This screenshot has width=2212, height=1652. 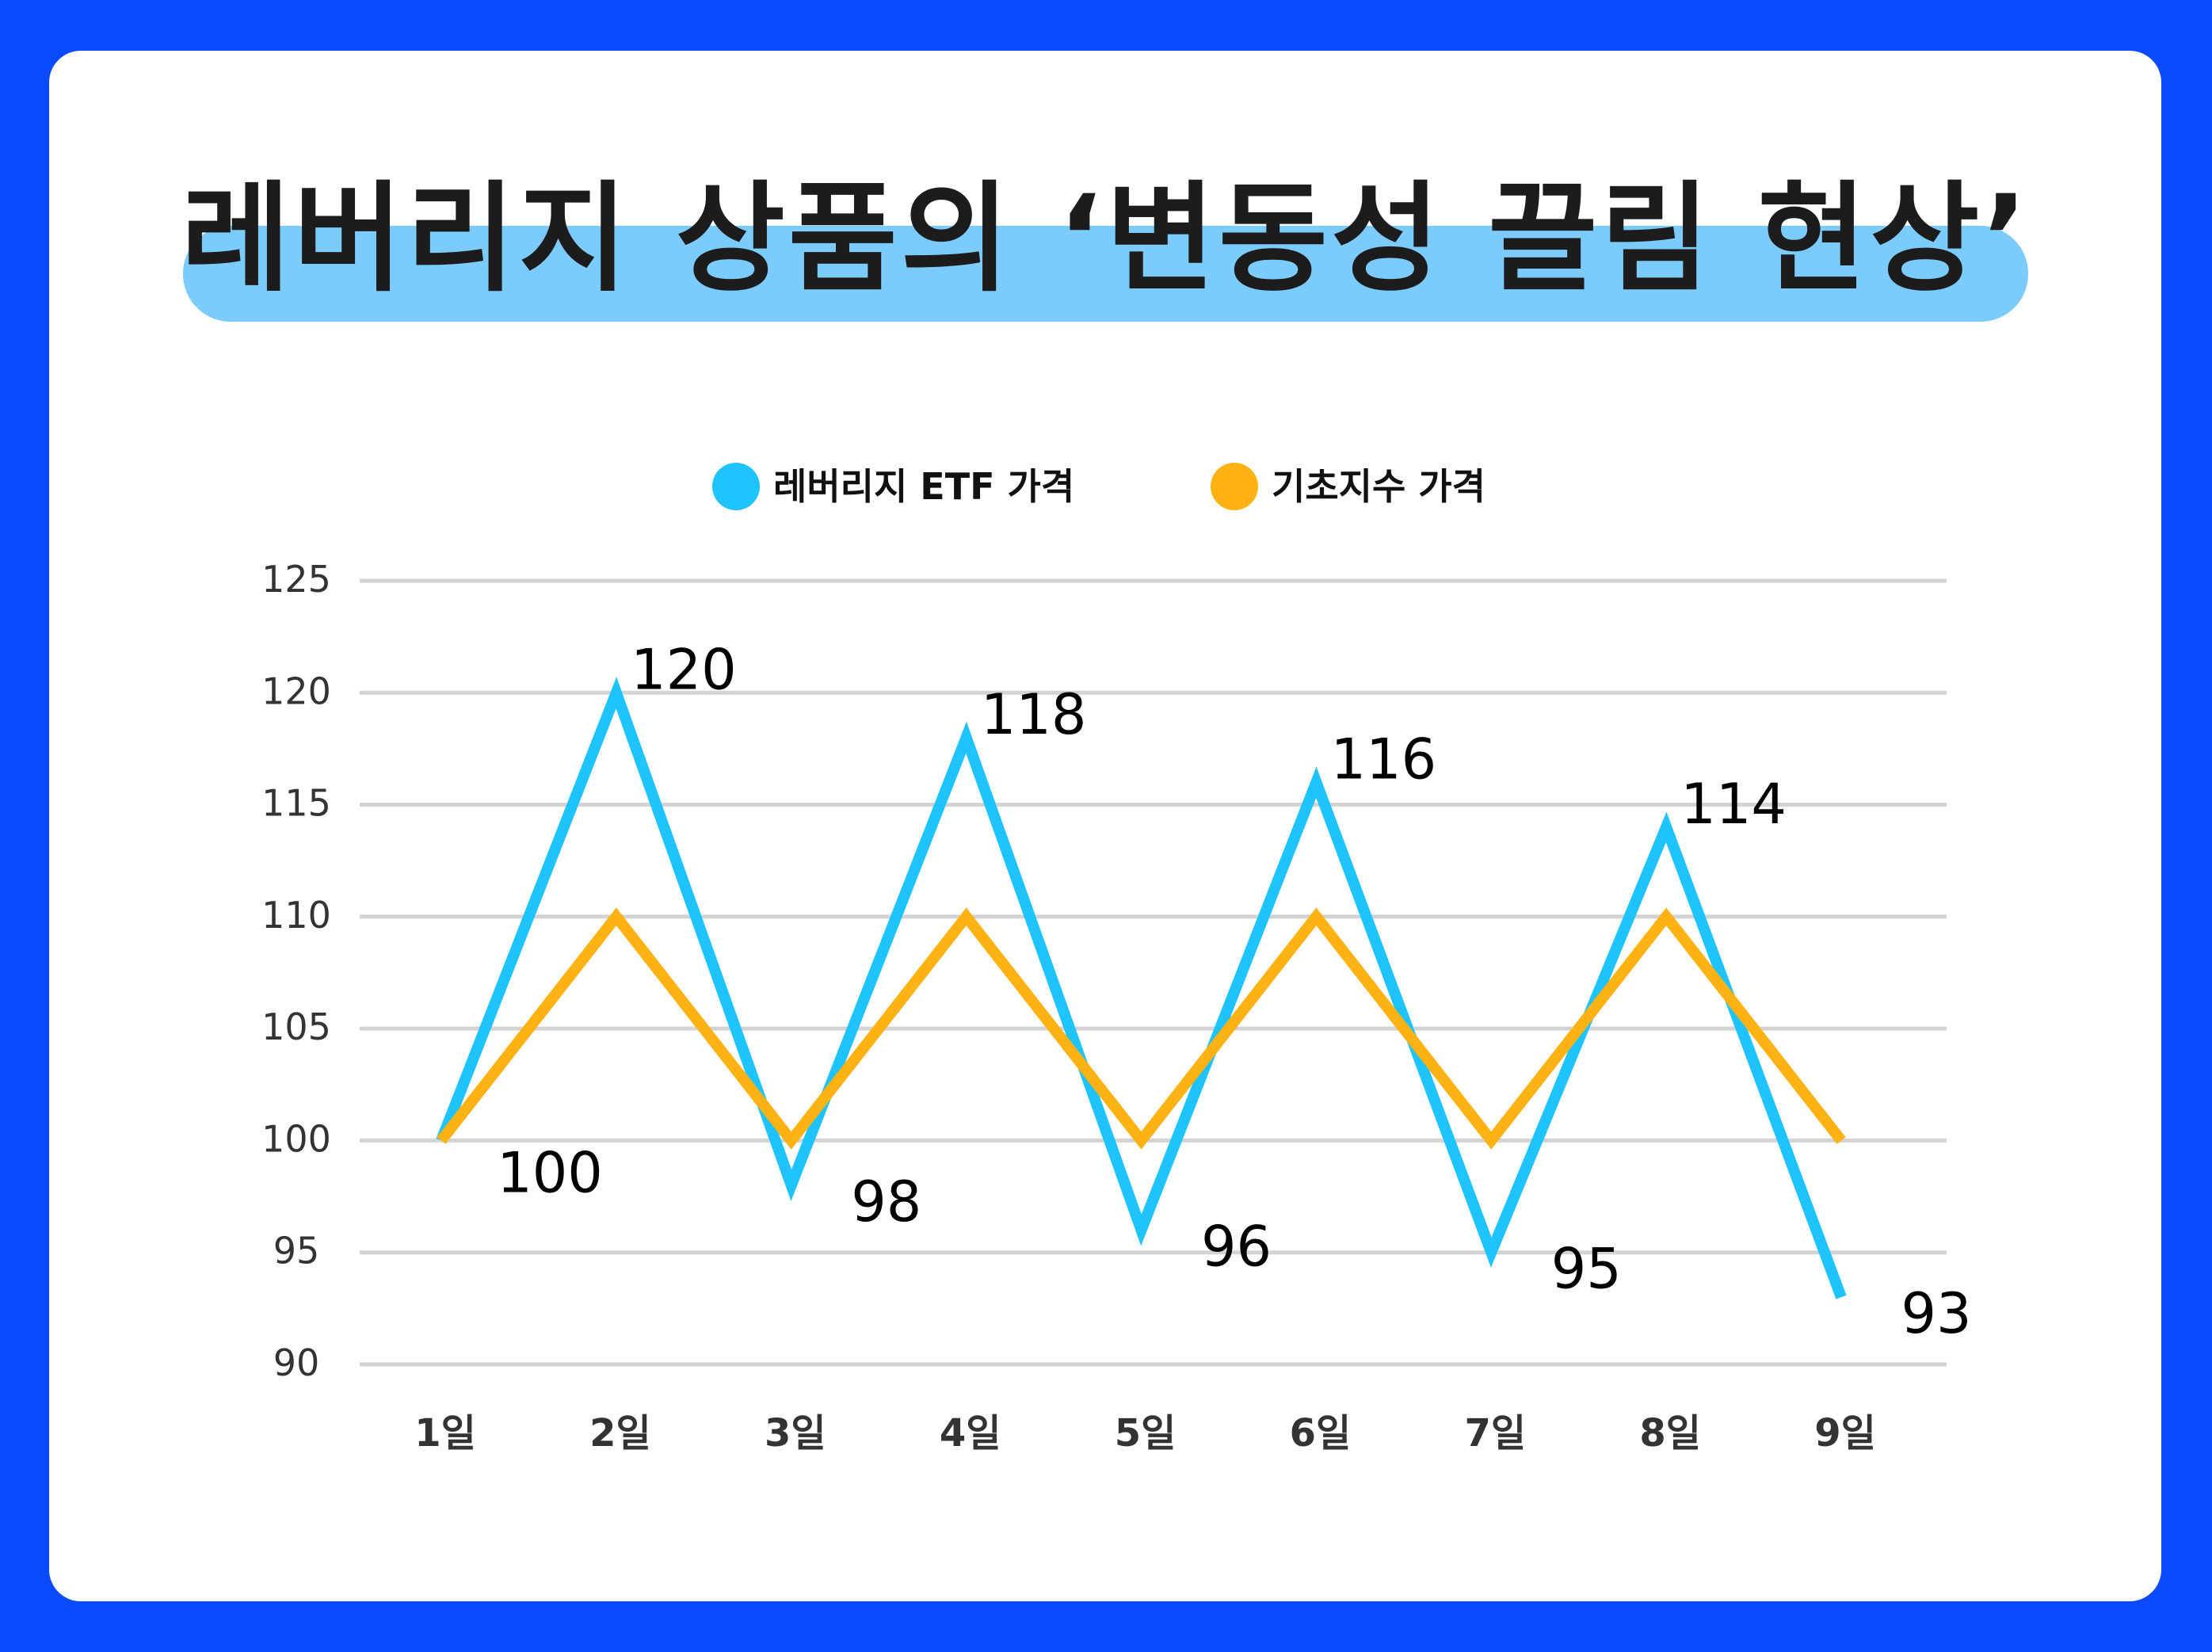 I want to click on x-tick-label: 1일, so click(x=445, y=1433).